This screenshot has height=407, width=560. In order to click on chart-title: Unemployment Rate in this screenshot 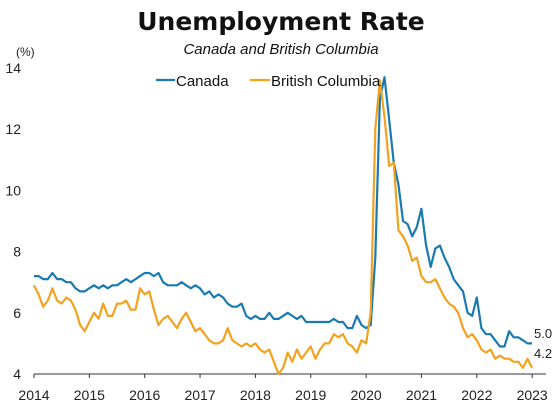, I will do `click(281, 21)`.